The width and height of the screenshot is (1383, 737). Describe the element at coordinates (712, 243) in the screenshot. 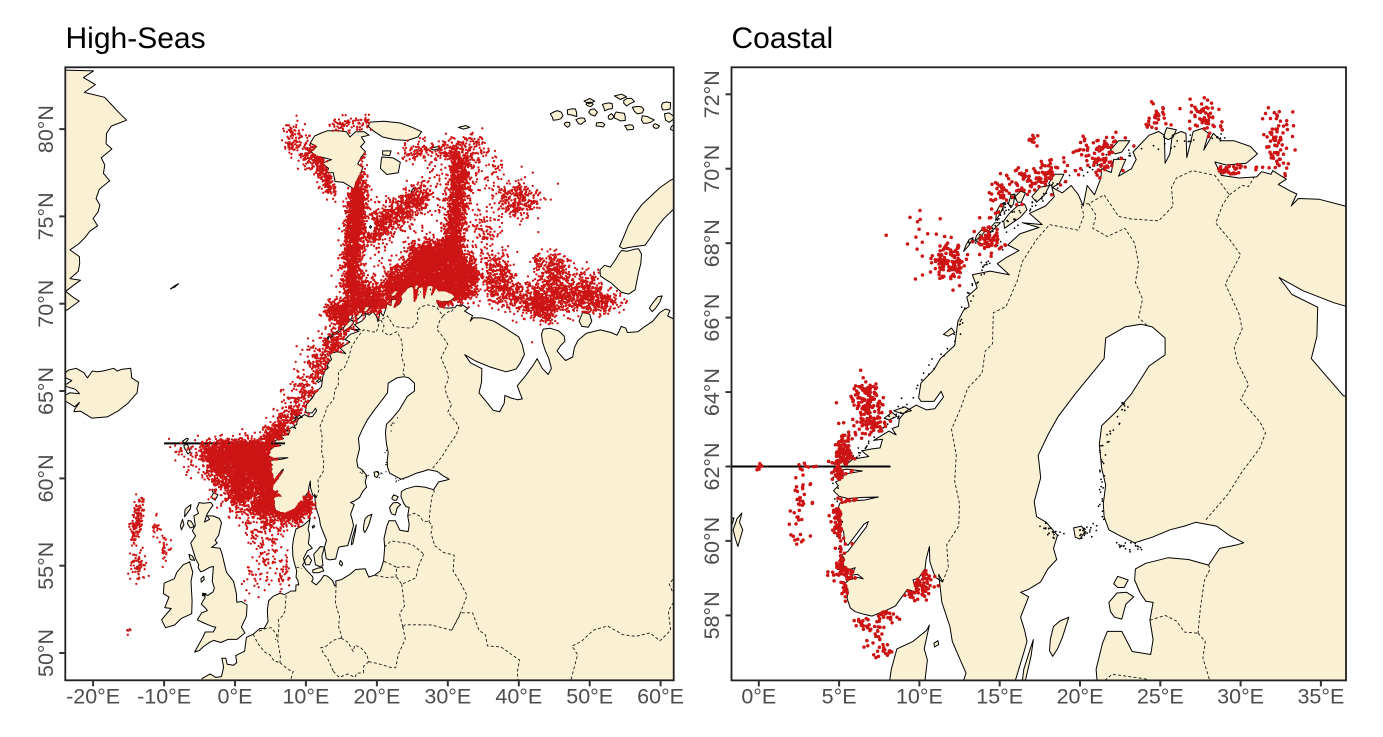

I see `svg-text: 68°N` at that location.